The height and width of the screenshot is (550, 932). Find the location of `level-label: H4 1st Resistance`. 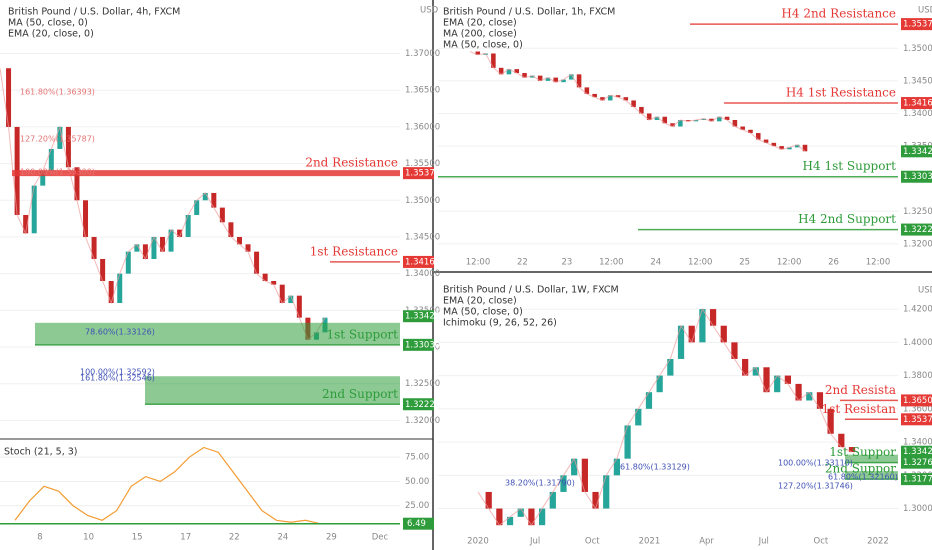

level-label: H4 1st Resistance is located at coordinates (841, 93).